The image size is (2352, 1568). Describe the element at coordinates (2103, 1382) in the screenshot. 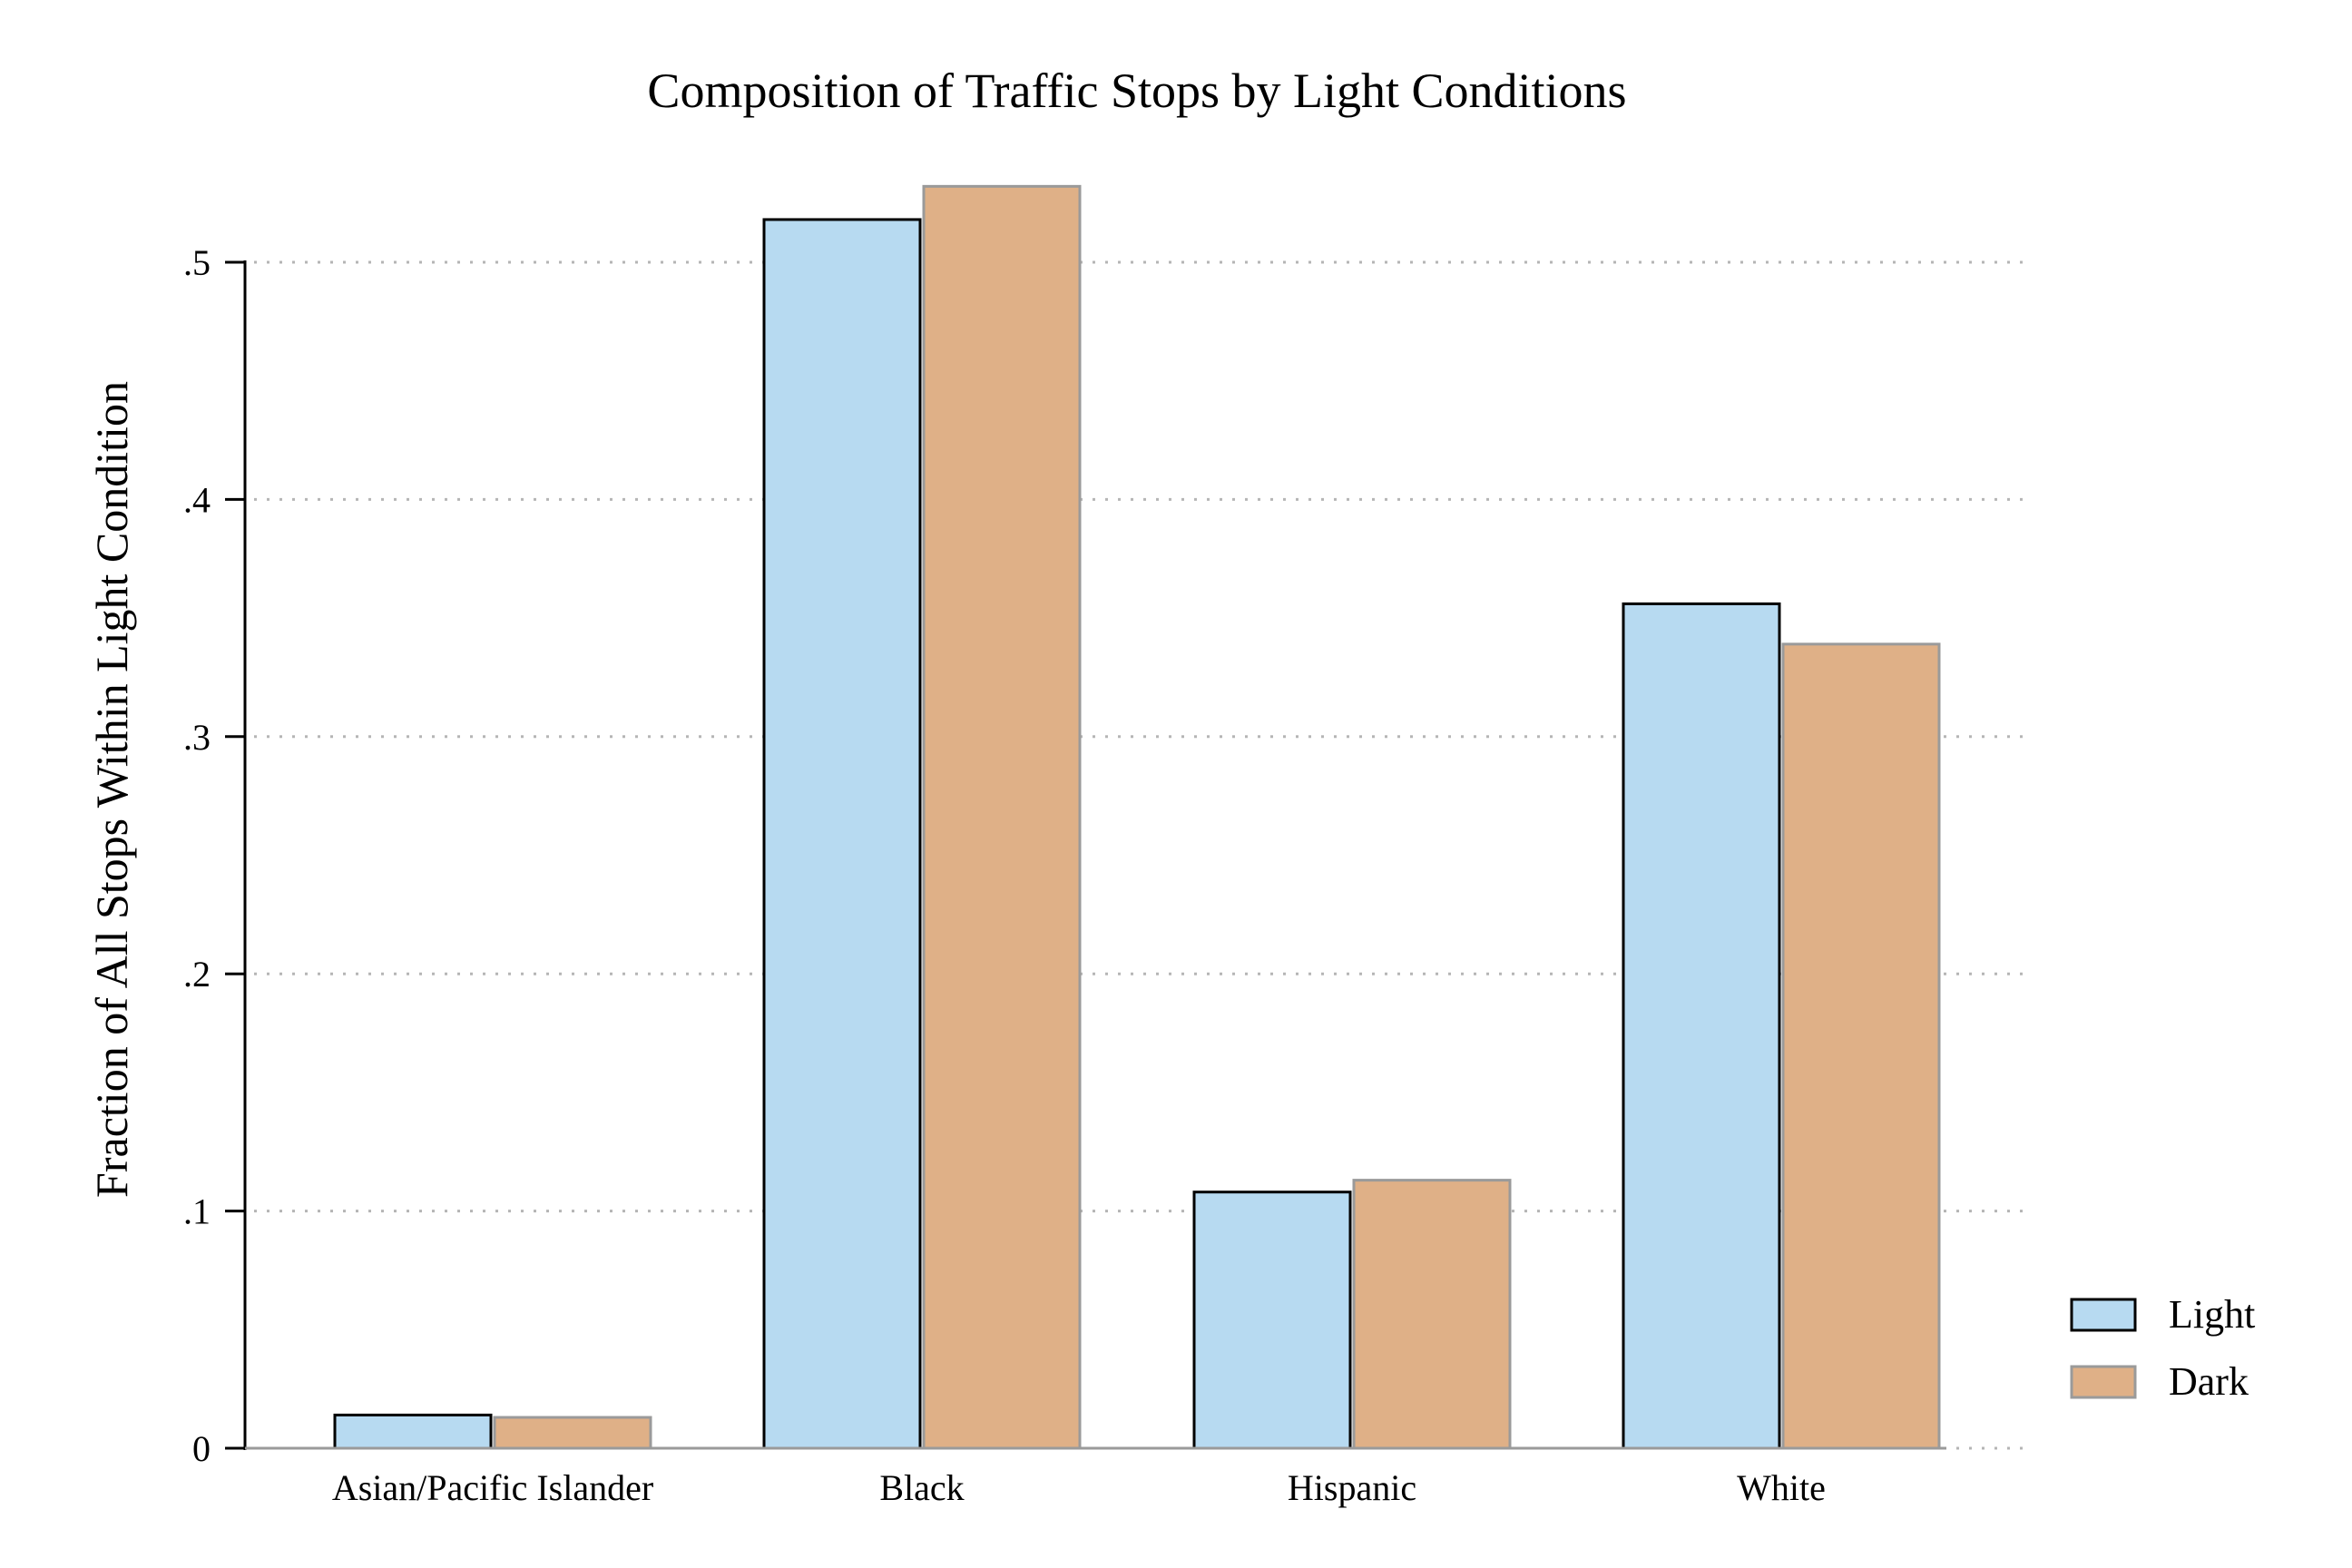

I see `legend-swatch-dark` at that location.